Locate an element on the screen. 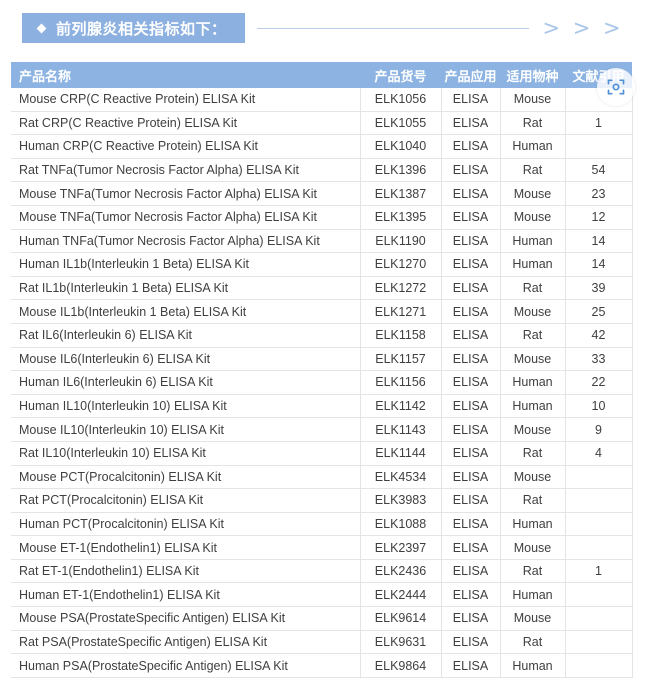 The width and height of the screenshot is (654, 682). cell-cites: 39 is located at coordinates (599, 288).